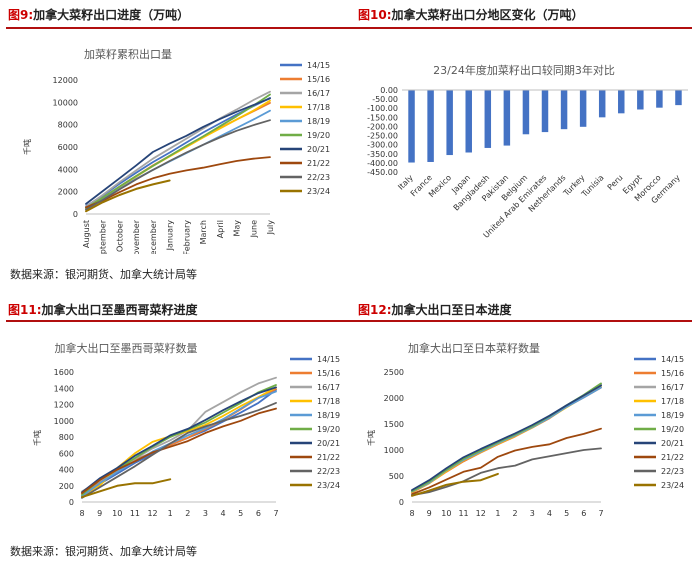 The height and width of the screenshot is (564, 700). What do you see at coordinates (68, 169) in the screenshot?
I see `fig9-y-tick: 4000` at bounding box center [68, 169].